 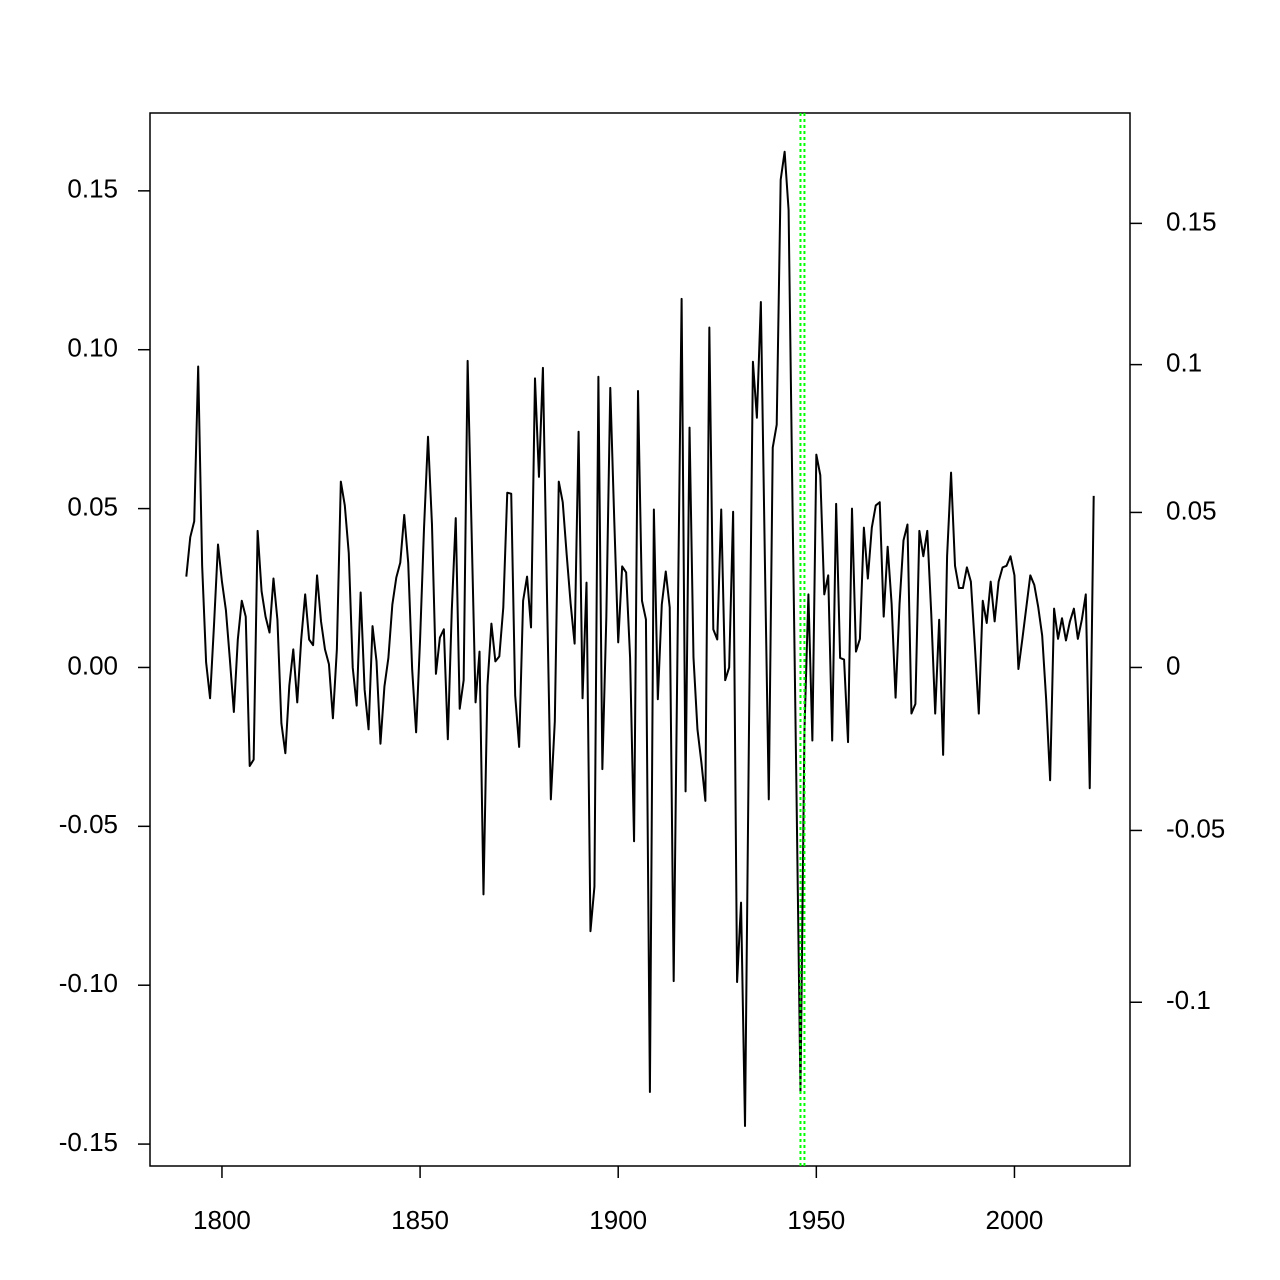 I want to click on y2-tick-label: 0, so click(x=1173, y=665).